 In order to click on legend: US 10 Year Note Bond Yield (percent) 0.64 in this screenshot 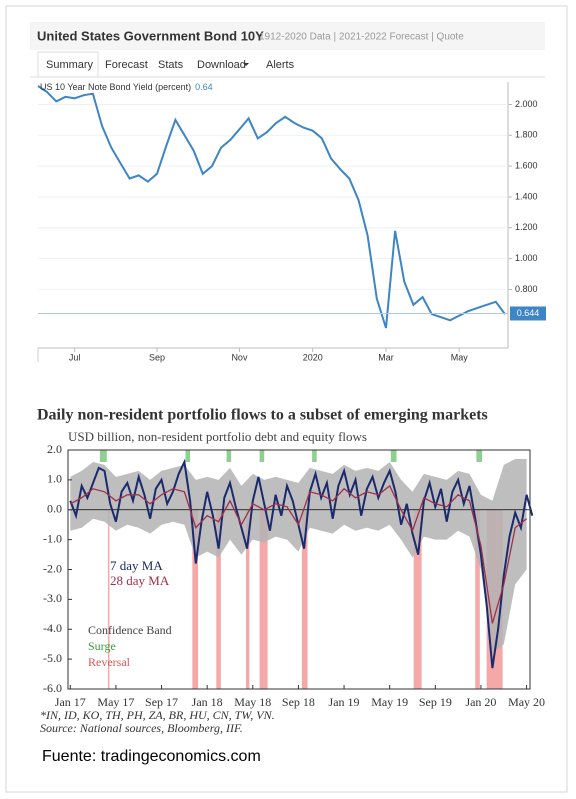, I will do `click(126, 87)`.